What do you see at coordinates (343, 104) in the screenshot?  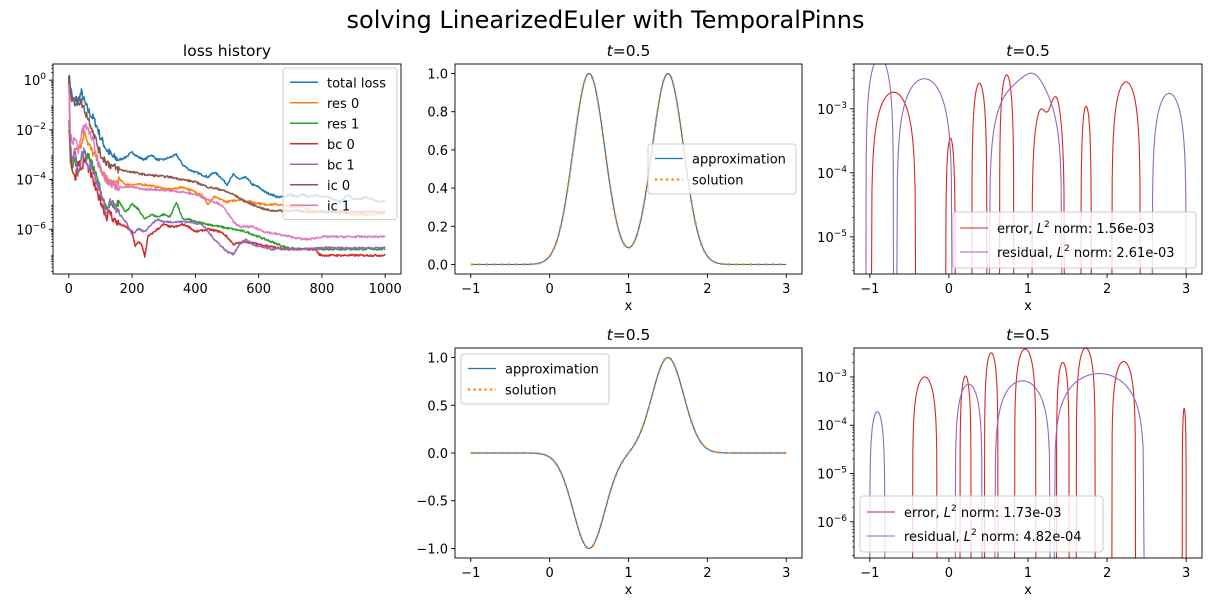 I see `legend-label: res 0` at bounding box center [343, 104].